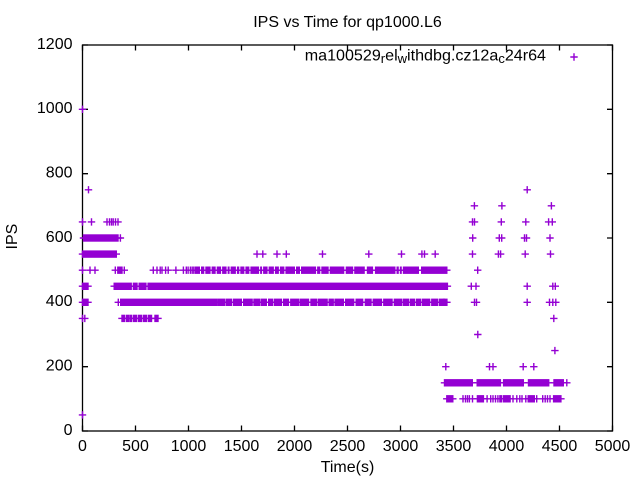 Image resolution: width=640 pixels, height=480 pixels. What do you see at coordinates (347, 22) in the screenshot?
I see `svg-text: IPS vs Time for qp1000.L6` at bounding box center [347, 22].